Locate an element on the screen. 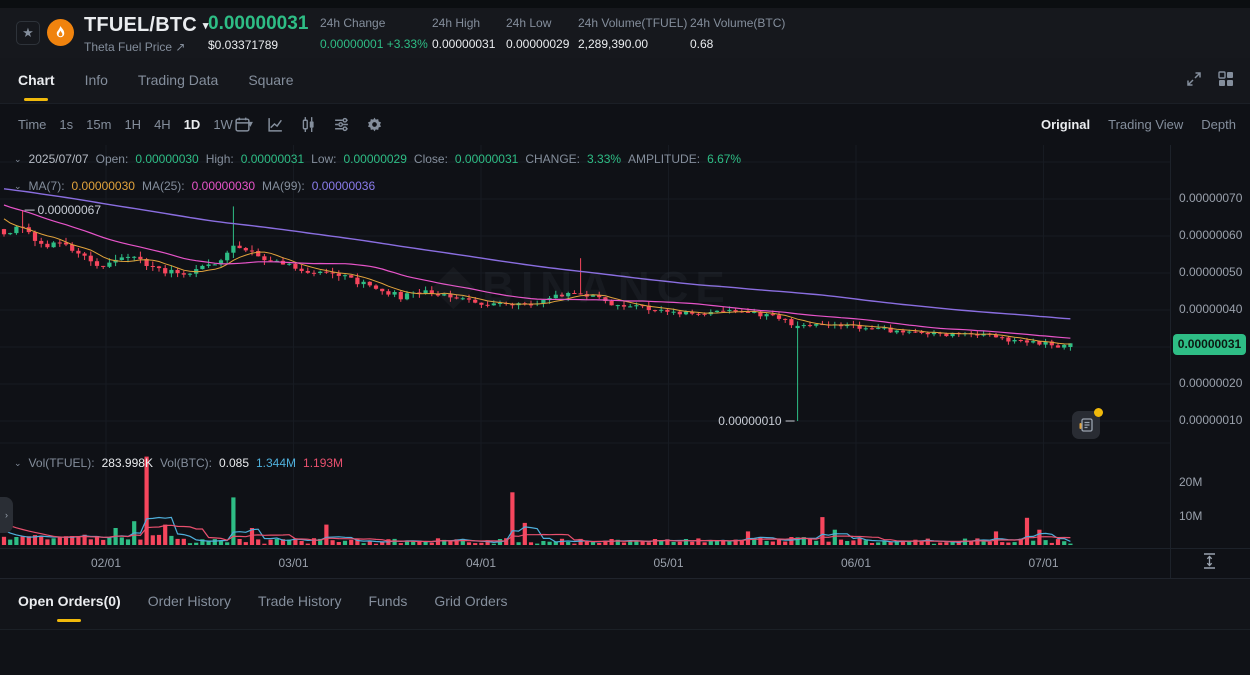 The width and height of the screenshot is (1250, 675). vol-ma-fast-value: 1.344M is located at coordinates (276, 463).